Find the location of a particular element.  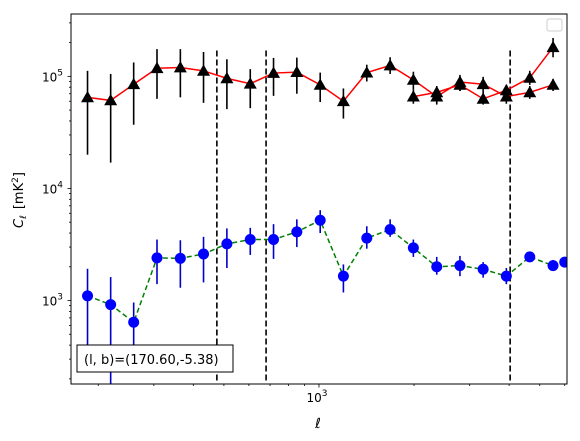

y-tick-label: 10⁵ is located at coordinates (52, 76).